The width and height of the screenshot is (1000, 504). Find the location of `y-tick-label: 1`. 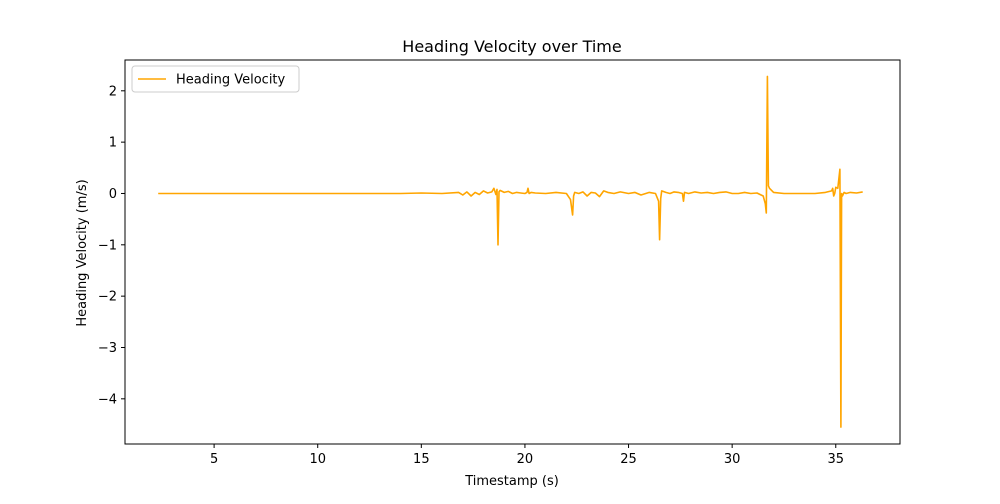

y-tick-label: 1 is located at coordinates (113, 143).